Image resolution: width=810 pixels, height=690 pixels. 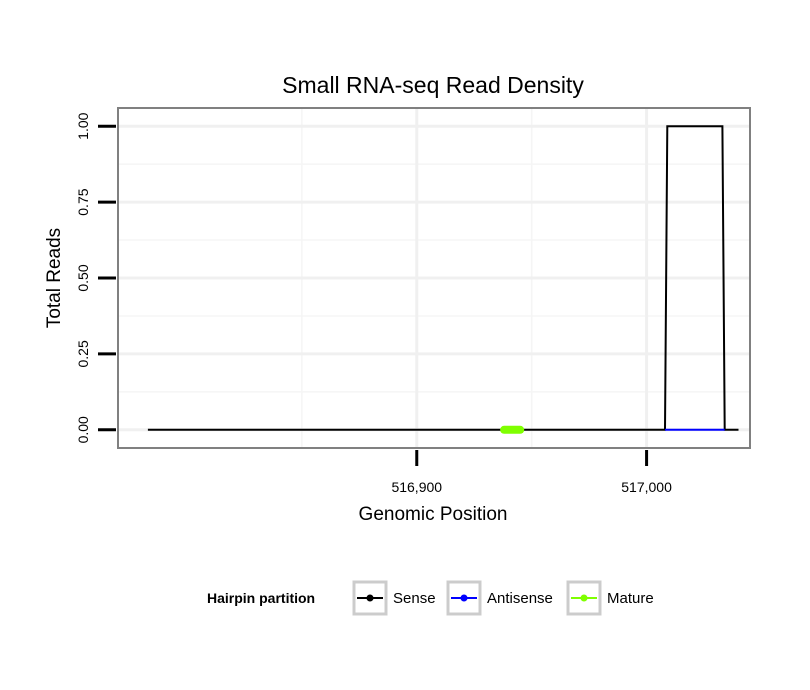 I want to click on x-axis-title: Genomic Position, so click(x=433, y=514).